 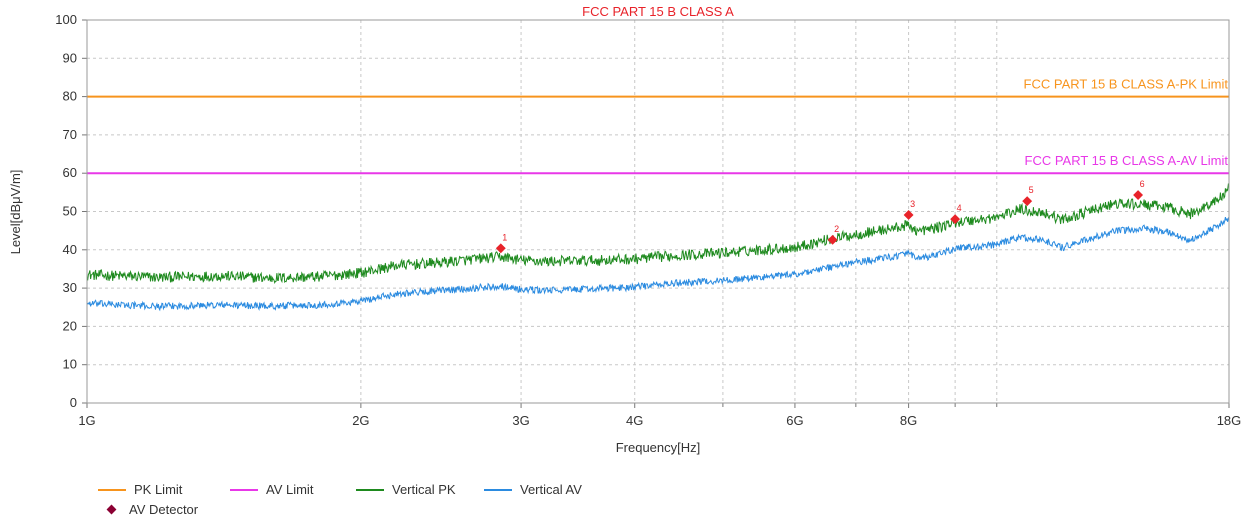 What do you see at coordinates (634, 420) in the screenshot?
I see `x-tick-label: 4G` at bounding box center [634, 420].